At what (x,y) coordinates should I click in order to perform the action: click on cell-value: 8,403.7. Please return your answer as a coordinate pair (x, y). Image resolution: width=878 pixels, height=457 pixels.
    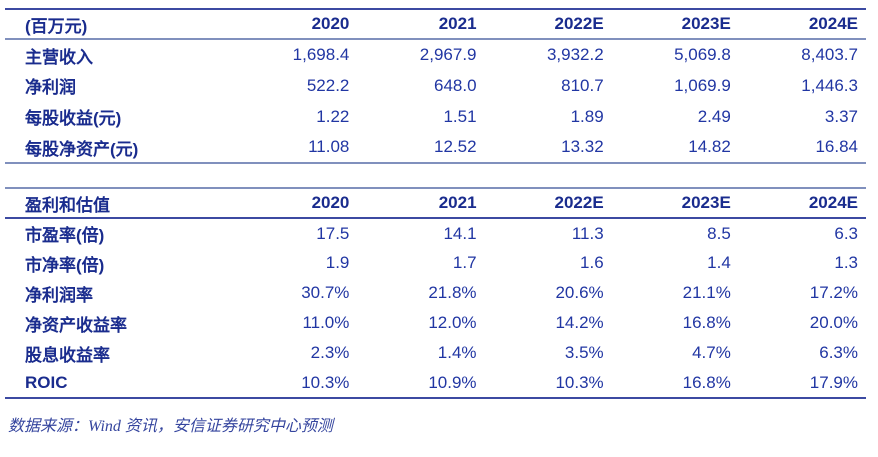
    Looking at the image, I should click on (829, 54).